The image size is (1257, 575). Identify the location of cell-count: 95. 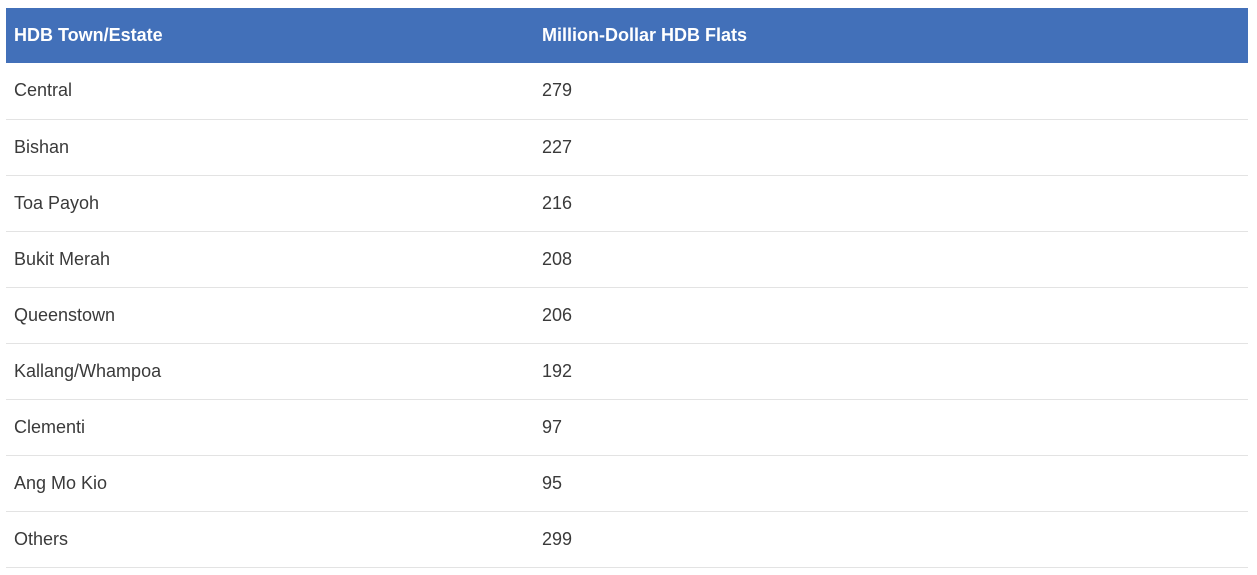
(552, 482).